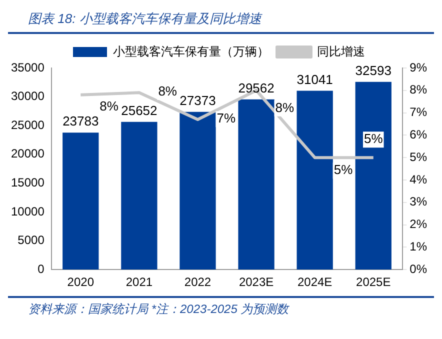 The width and height of the screenshot is (442, 339). Describe the element at coordinates (419, 157) in the screenshot. I see `y2-tick-label: 5%` at that location.